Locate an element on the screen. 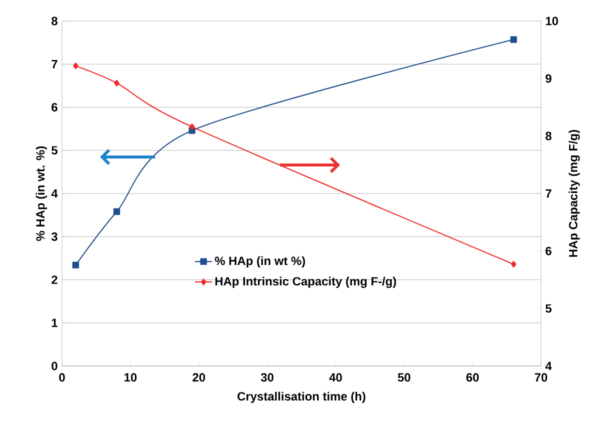  y2-tick-label: 9 is located at coordinates (549, 78).